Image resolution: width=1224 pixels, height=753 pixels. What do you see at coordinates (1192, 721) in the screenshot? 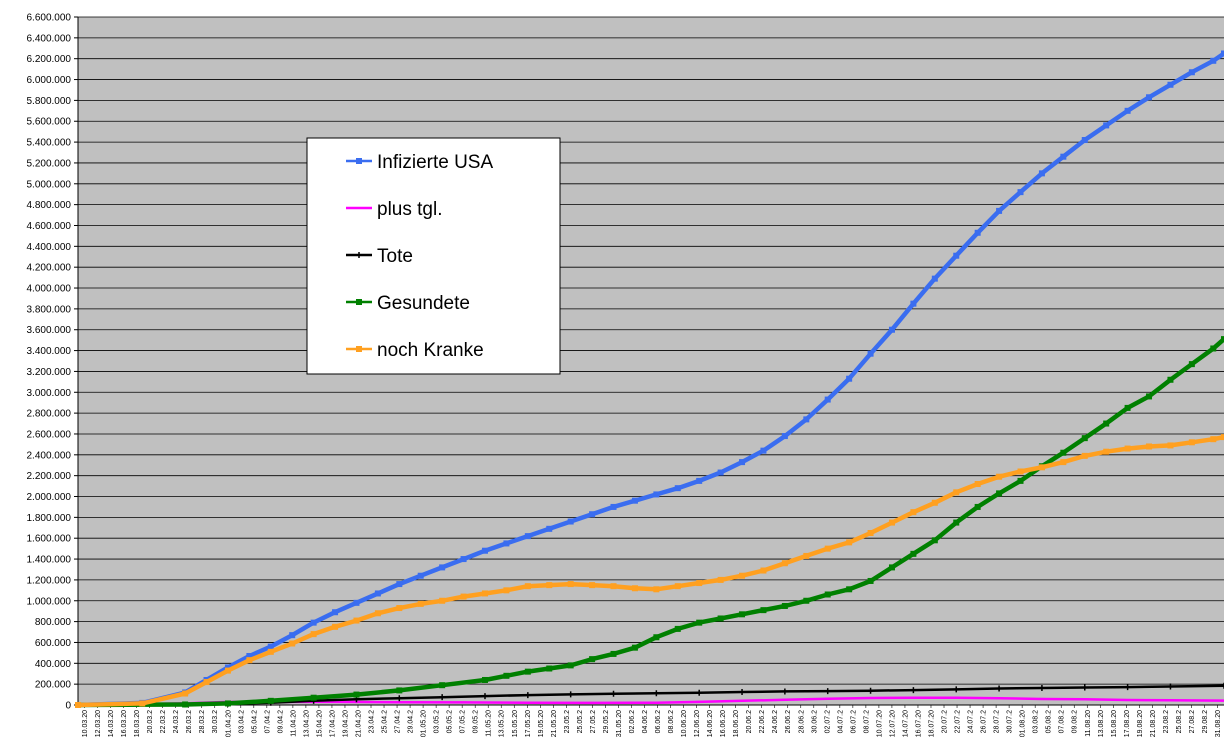
I see `x-tick-label: 27.08.2` at bounding box center [1192, 721].